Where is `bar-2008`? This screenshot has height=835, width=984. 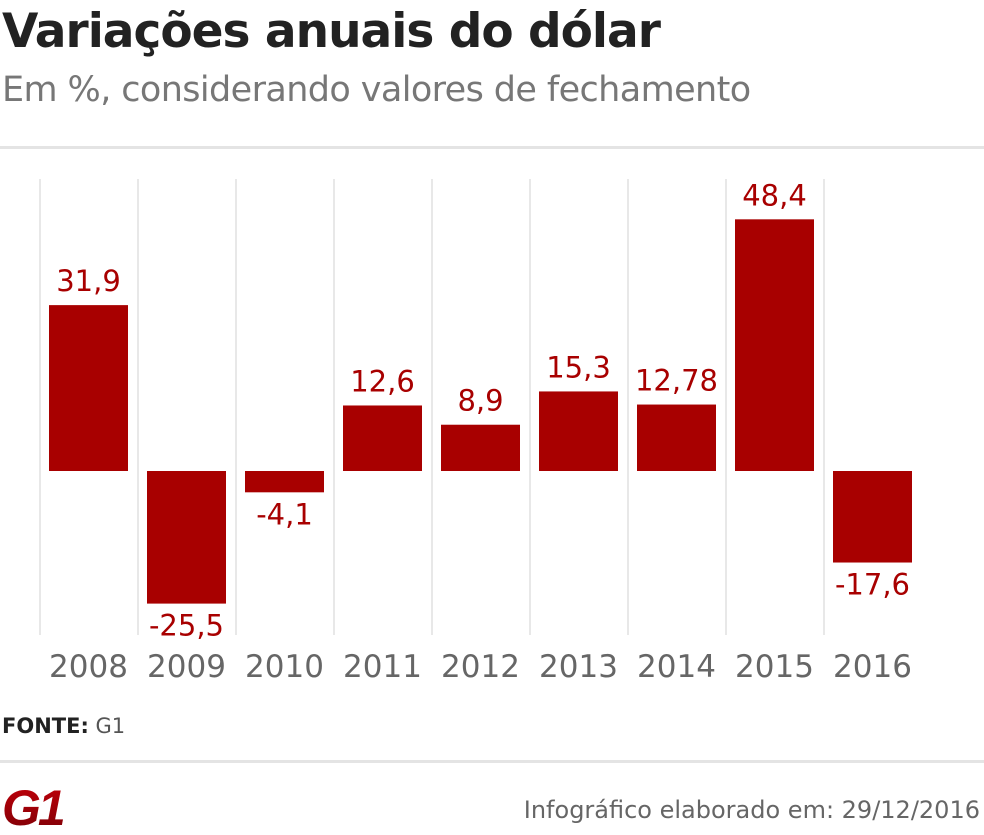 bar-2008 is located at coordinates (88, 388).